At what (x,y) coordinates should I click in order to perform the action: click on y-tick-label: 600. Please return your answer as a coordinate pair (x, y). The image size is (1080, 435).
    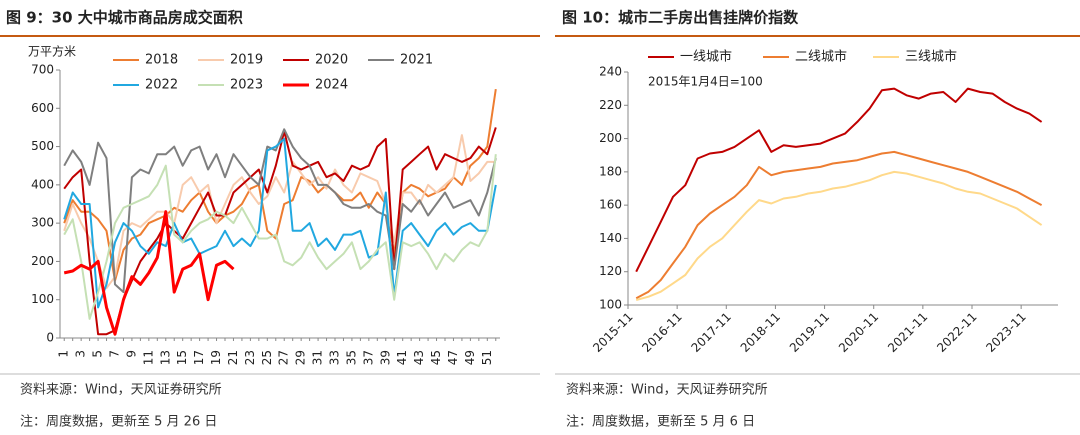
    Looking at the image, I should click on (42, 108).